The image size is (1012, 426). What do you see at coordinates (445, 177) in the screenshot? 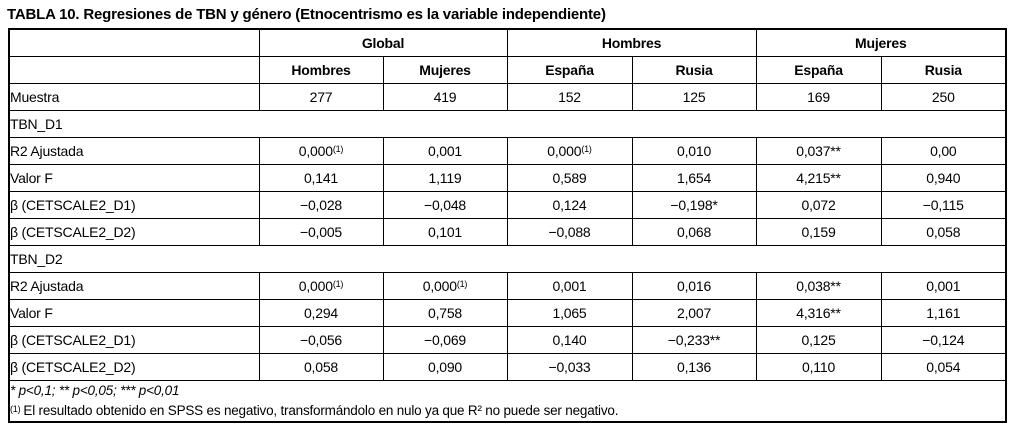
I see `cell-value: 1,119` at bounding box center [445, 177].